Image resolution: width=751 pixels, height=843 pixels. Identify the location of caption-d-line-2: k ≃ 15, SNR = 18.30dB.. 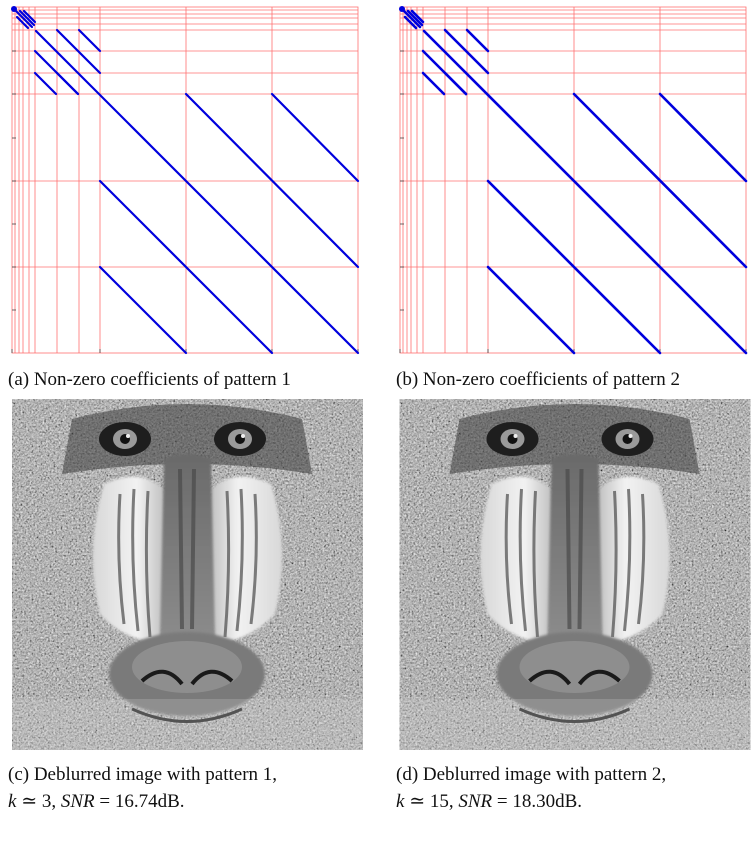
(531, 801).